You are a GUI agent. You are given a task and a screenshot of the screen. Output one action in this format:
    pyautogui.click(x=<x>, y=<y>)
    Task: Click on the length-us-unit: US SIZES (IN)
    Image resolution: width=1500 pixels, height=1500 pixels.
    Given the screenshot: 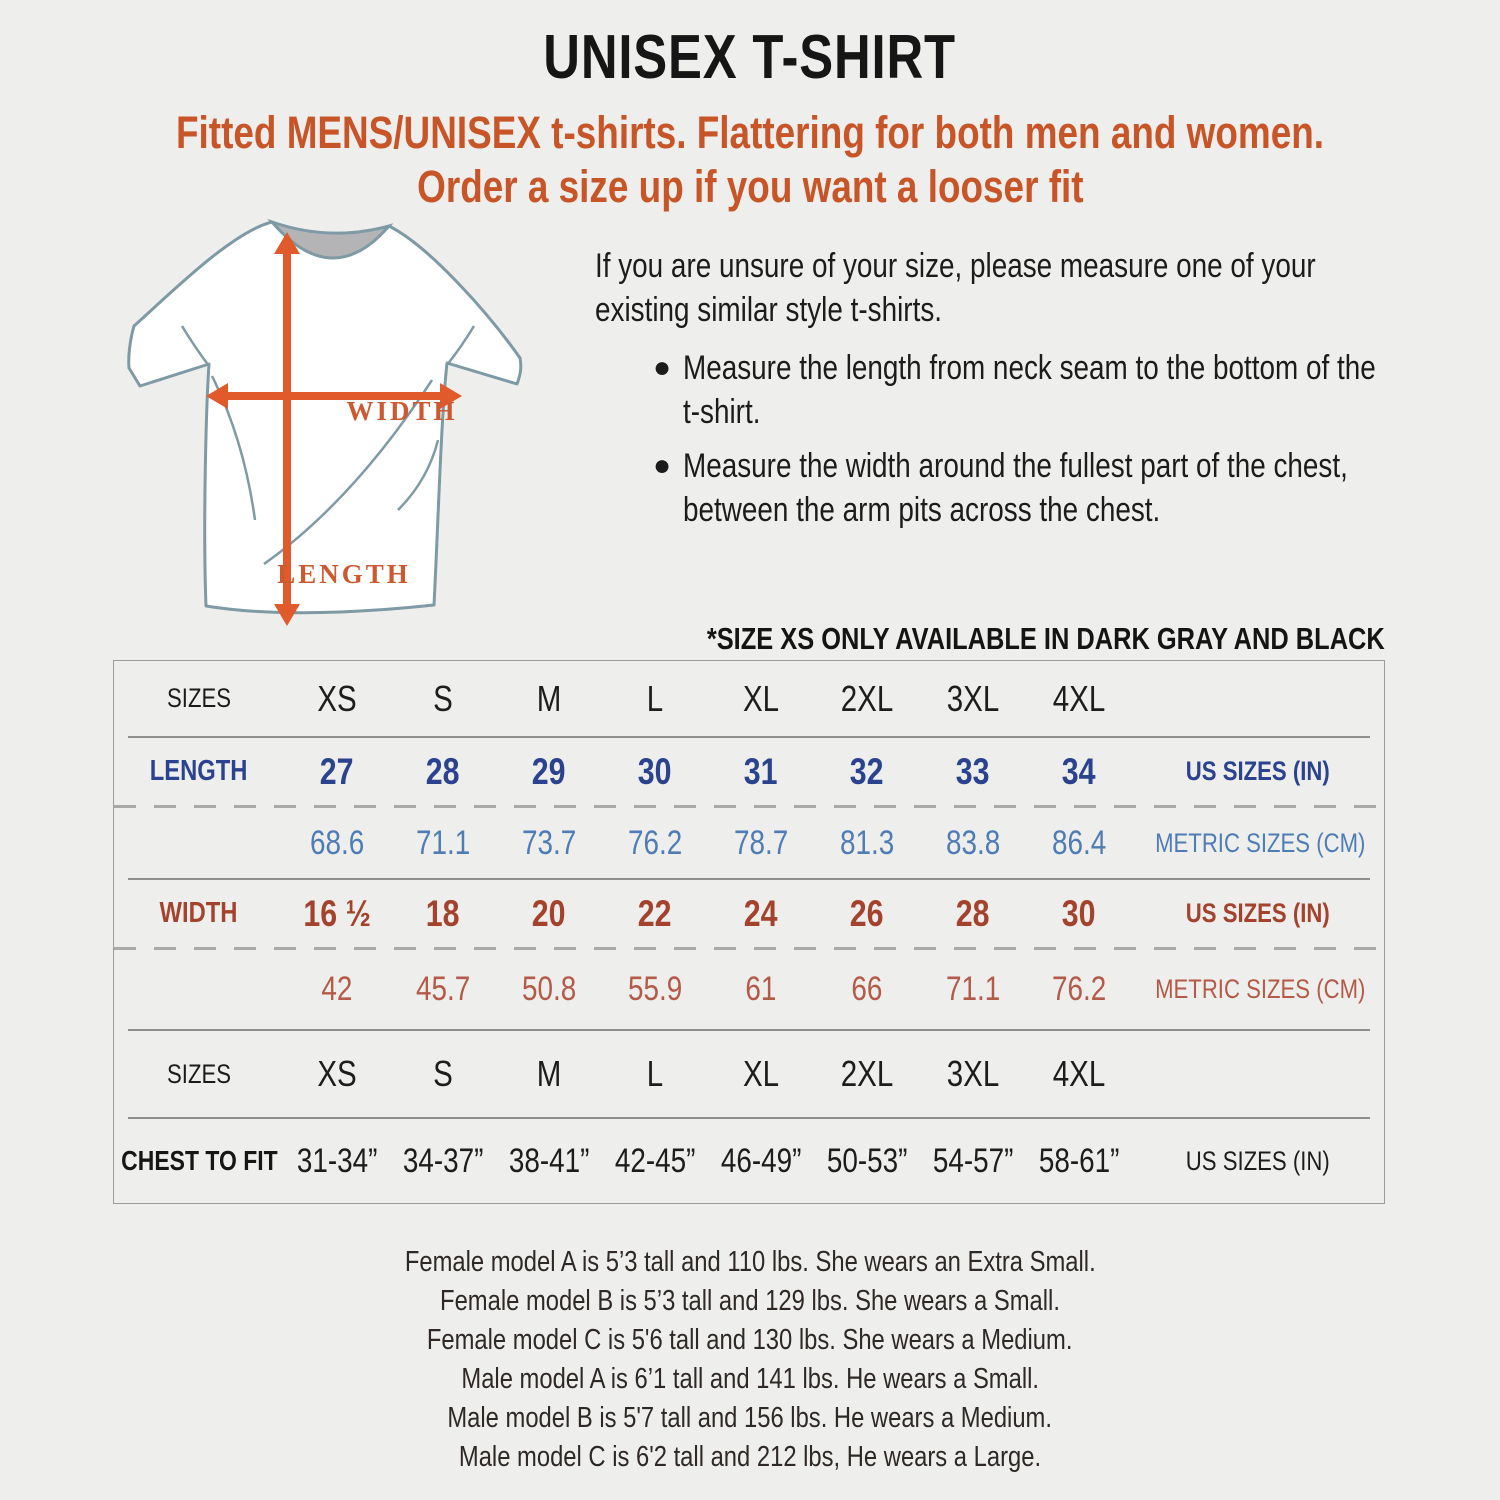 What is the action you would take?
    pyautogui.click(x=1258, y=771)
    